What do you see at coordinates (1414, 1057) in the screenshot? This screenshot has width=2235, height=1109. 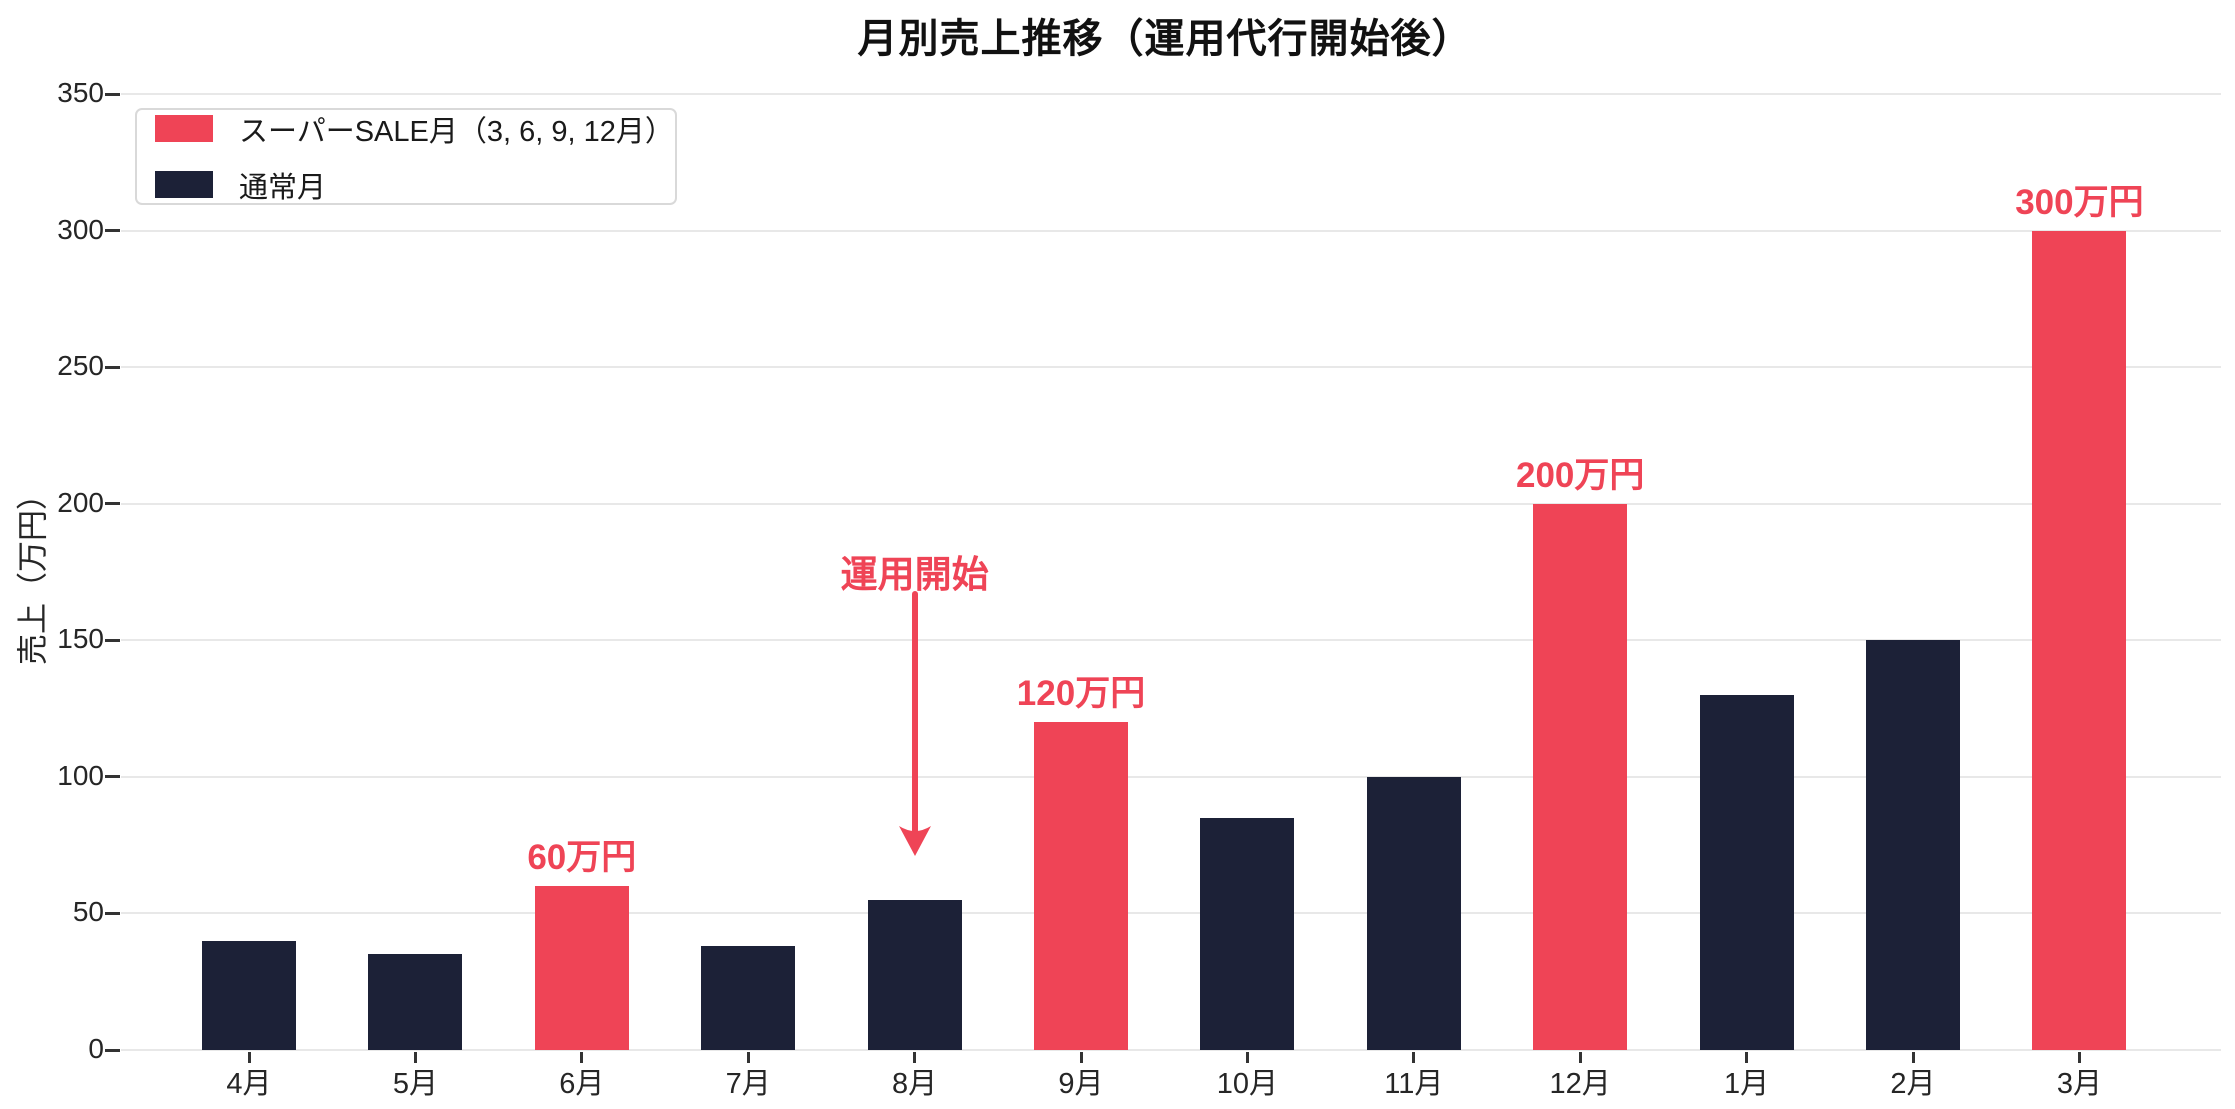 I see `x-tick-mark-11月` at bounding box center [1414, 1057].